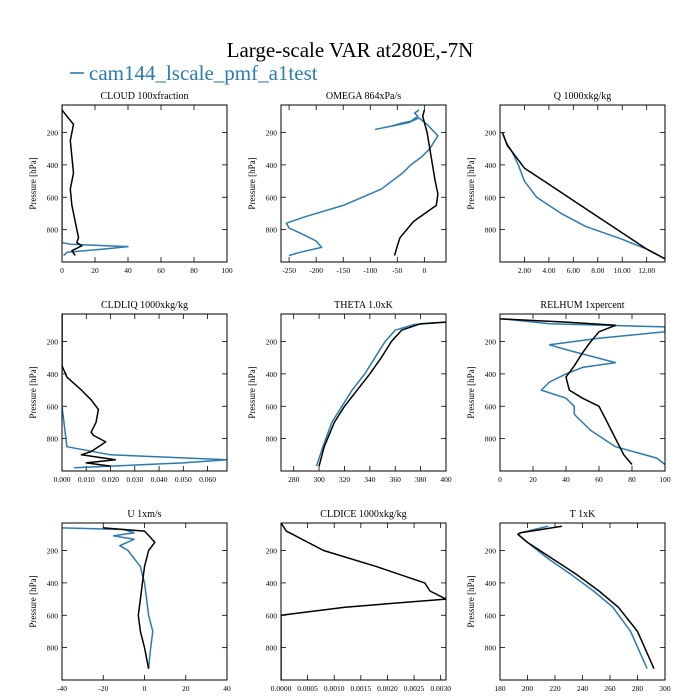  I want to click on x-tick-label: 10.00, so click(622, 270).